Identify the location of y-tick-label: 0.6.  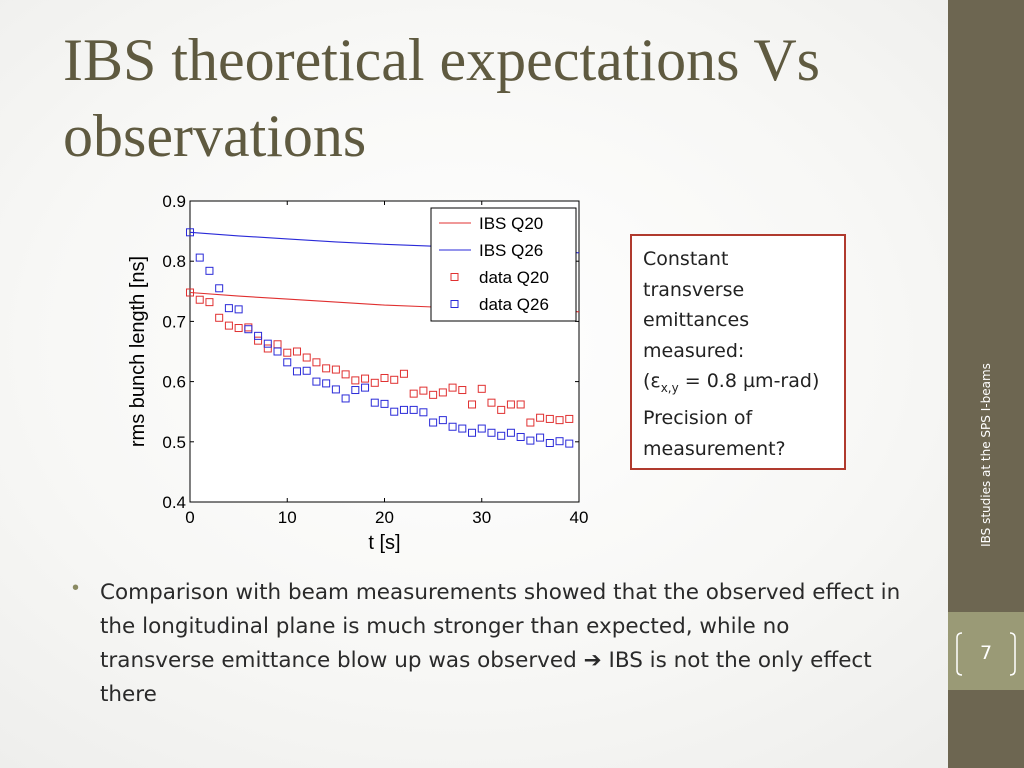
(174, 382).